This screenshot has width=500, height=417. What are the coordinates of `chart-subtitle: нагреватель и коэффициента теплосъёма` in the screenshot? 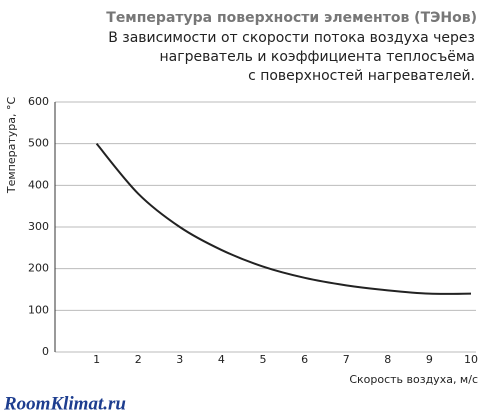 It's located at (318, 57).